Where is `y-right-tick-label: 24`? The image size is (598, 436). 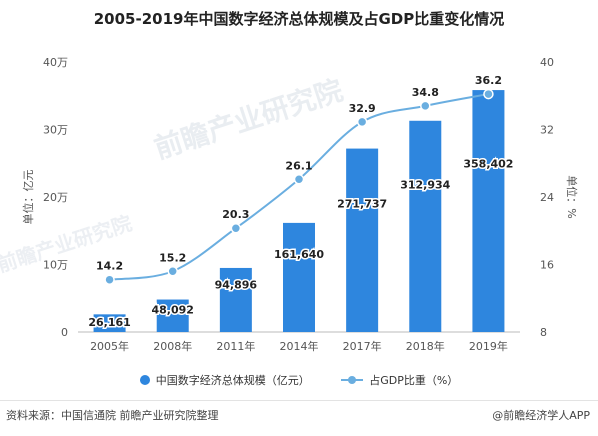 y-right-tick-label: 24 is located at coordinates (547, 197).